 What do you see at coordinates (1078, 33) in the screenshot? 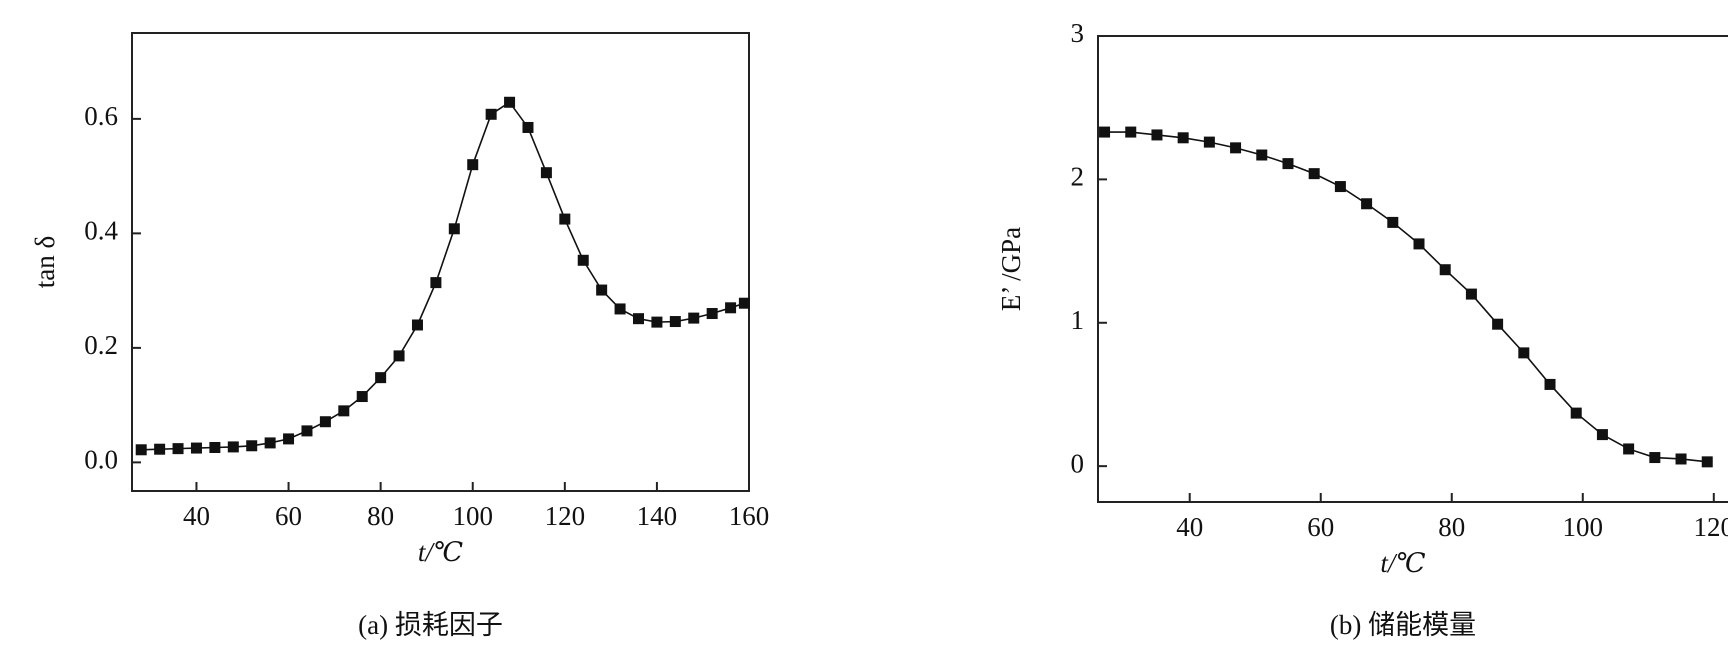
I see `y-tick-label: 3` at bounding box center [1078, 33].